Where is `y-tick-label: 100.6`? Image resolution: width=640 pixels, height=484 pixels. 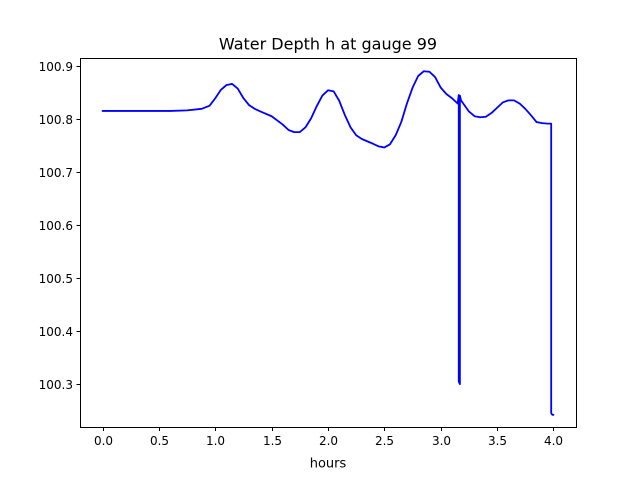 y-tick-label: 100.6 is located at coordinates (56, 226).